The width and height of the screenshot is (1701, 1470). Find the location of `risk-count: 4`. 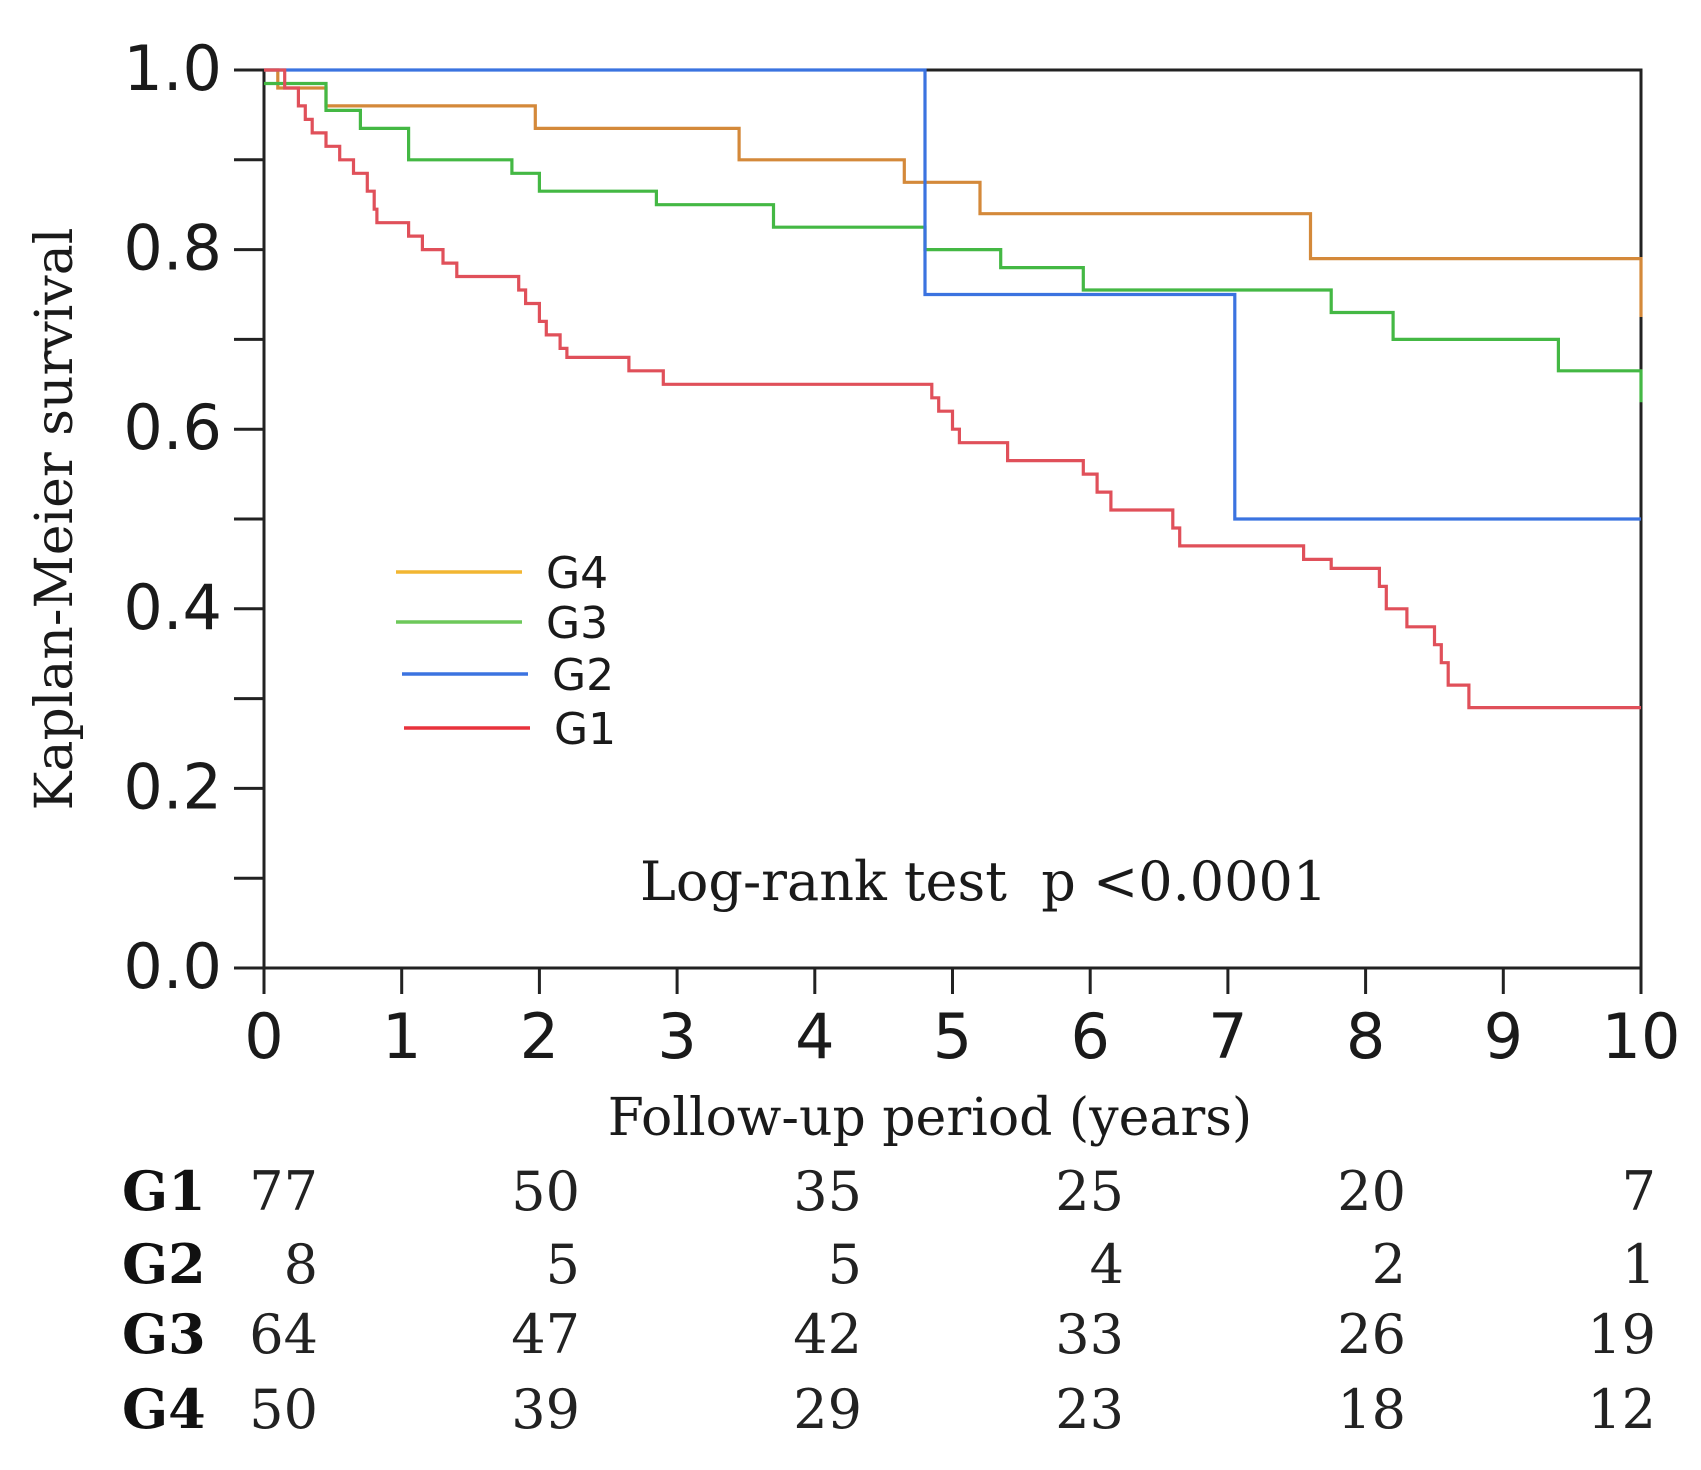

risk-count: 4 is located at coordinates (1107, 1264).